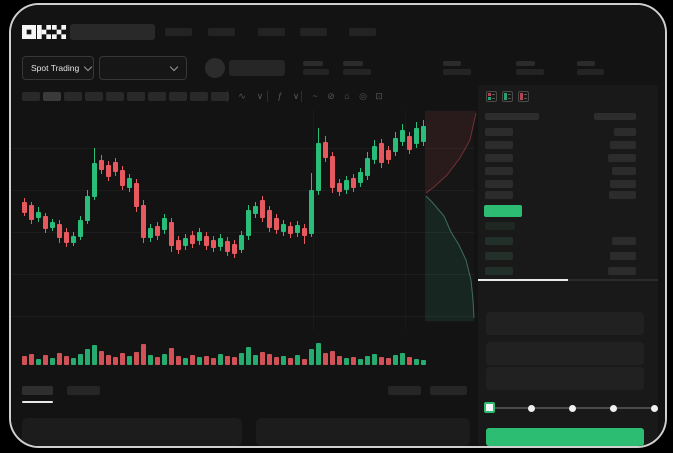  I want to click on amount-slider, so click(571, 408).